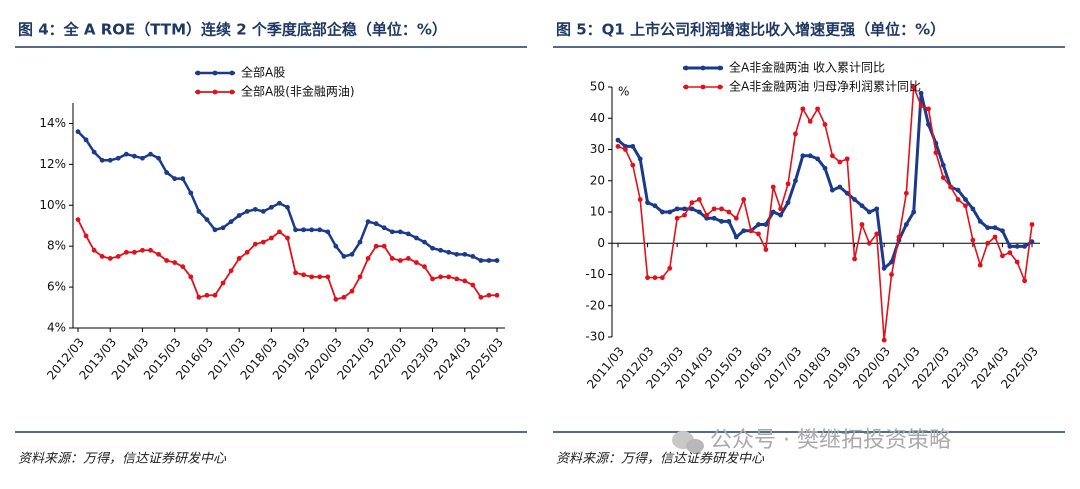  I want to click on y-tick-label: 0, so click(601, 243).